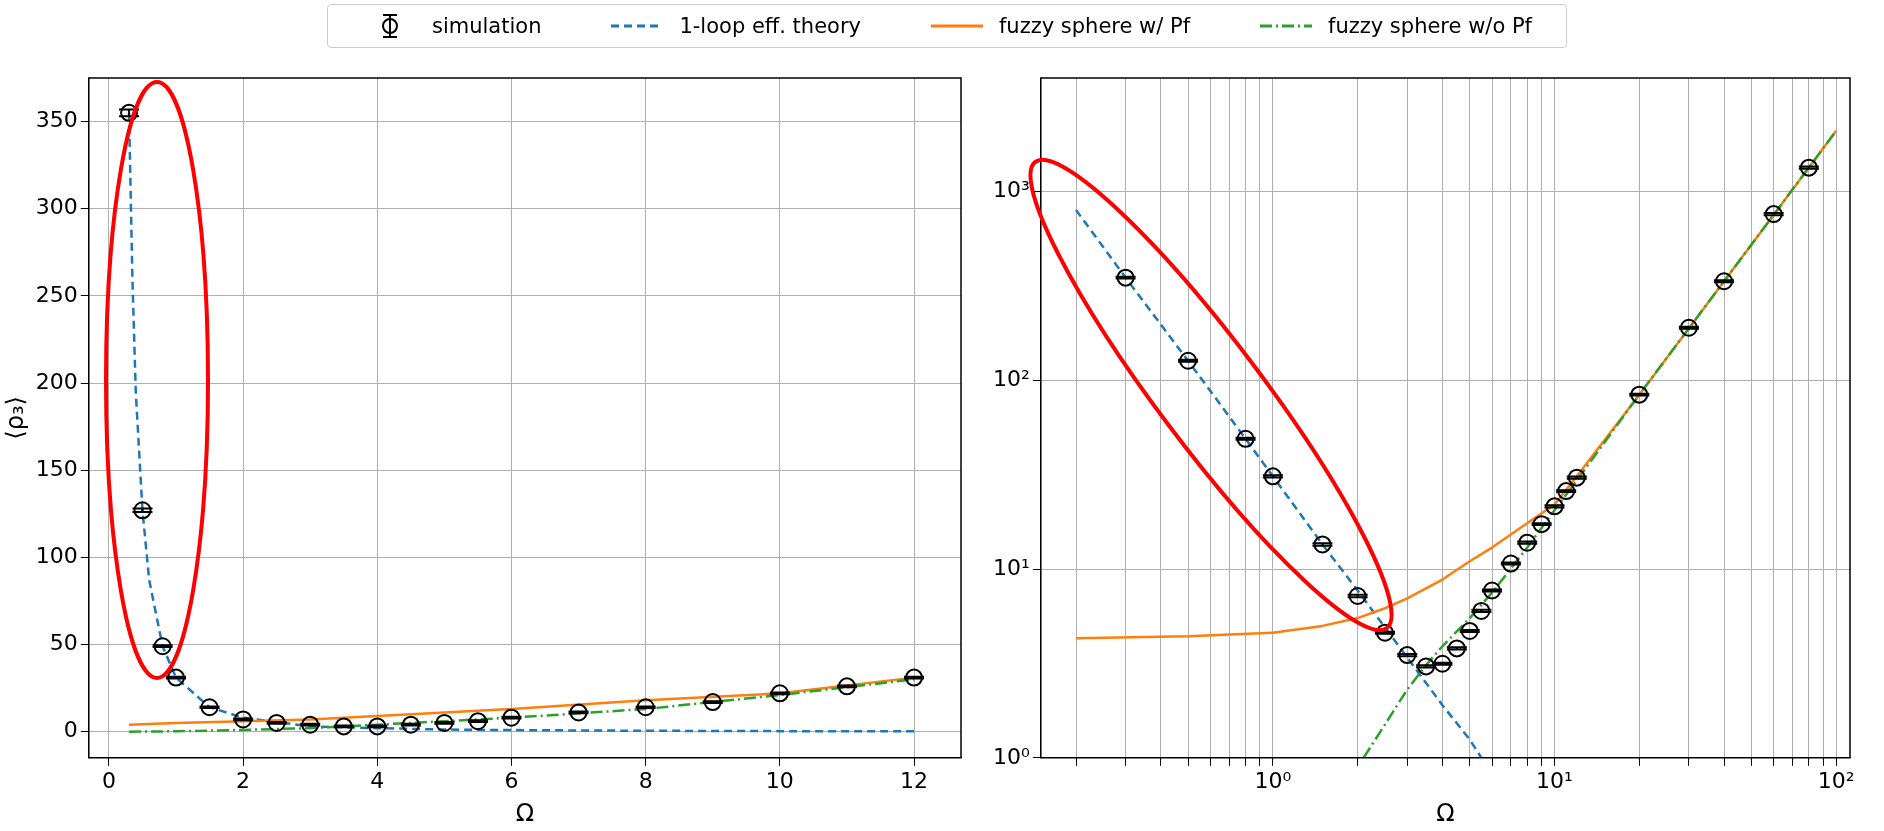 This screenshot has height=831, width=1884. Describe the element at coordinates (56, 468) in the screenshot. I see `y-tick-label: 150` at that location.